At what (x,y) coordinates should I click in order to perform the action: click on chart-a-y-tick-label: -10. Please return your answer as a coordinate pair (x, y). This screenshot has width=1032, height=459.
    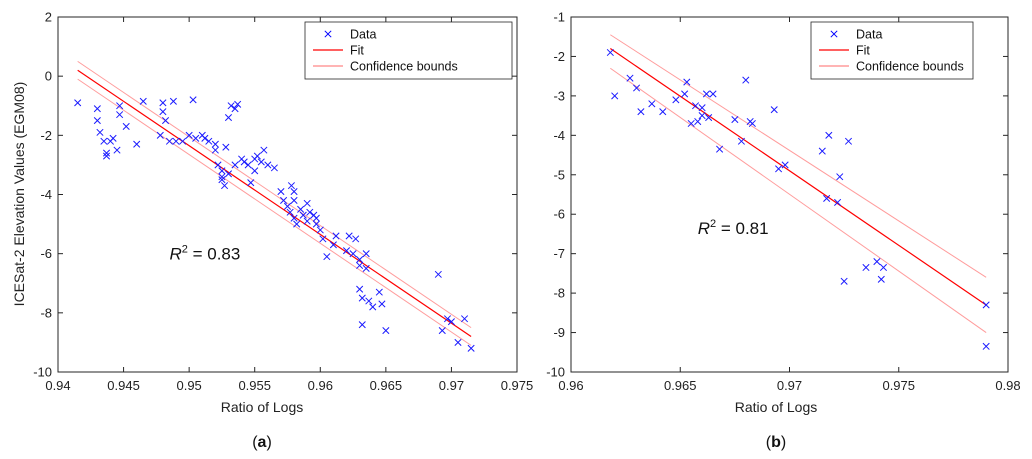
    Looking at the image, I should click on (42, 372).